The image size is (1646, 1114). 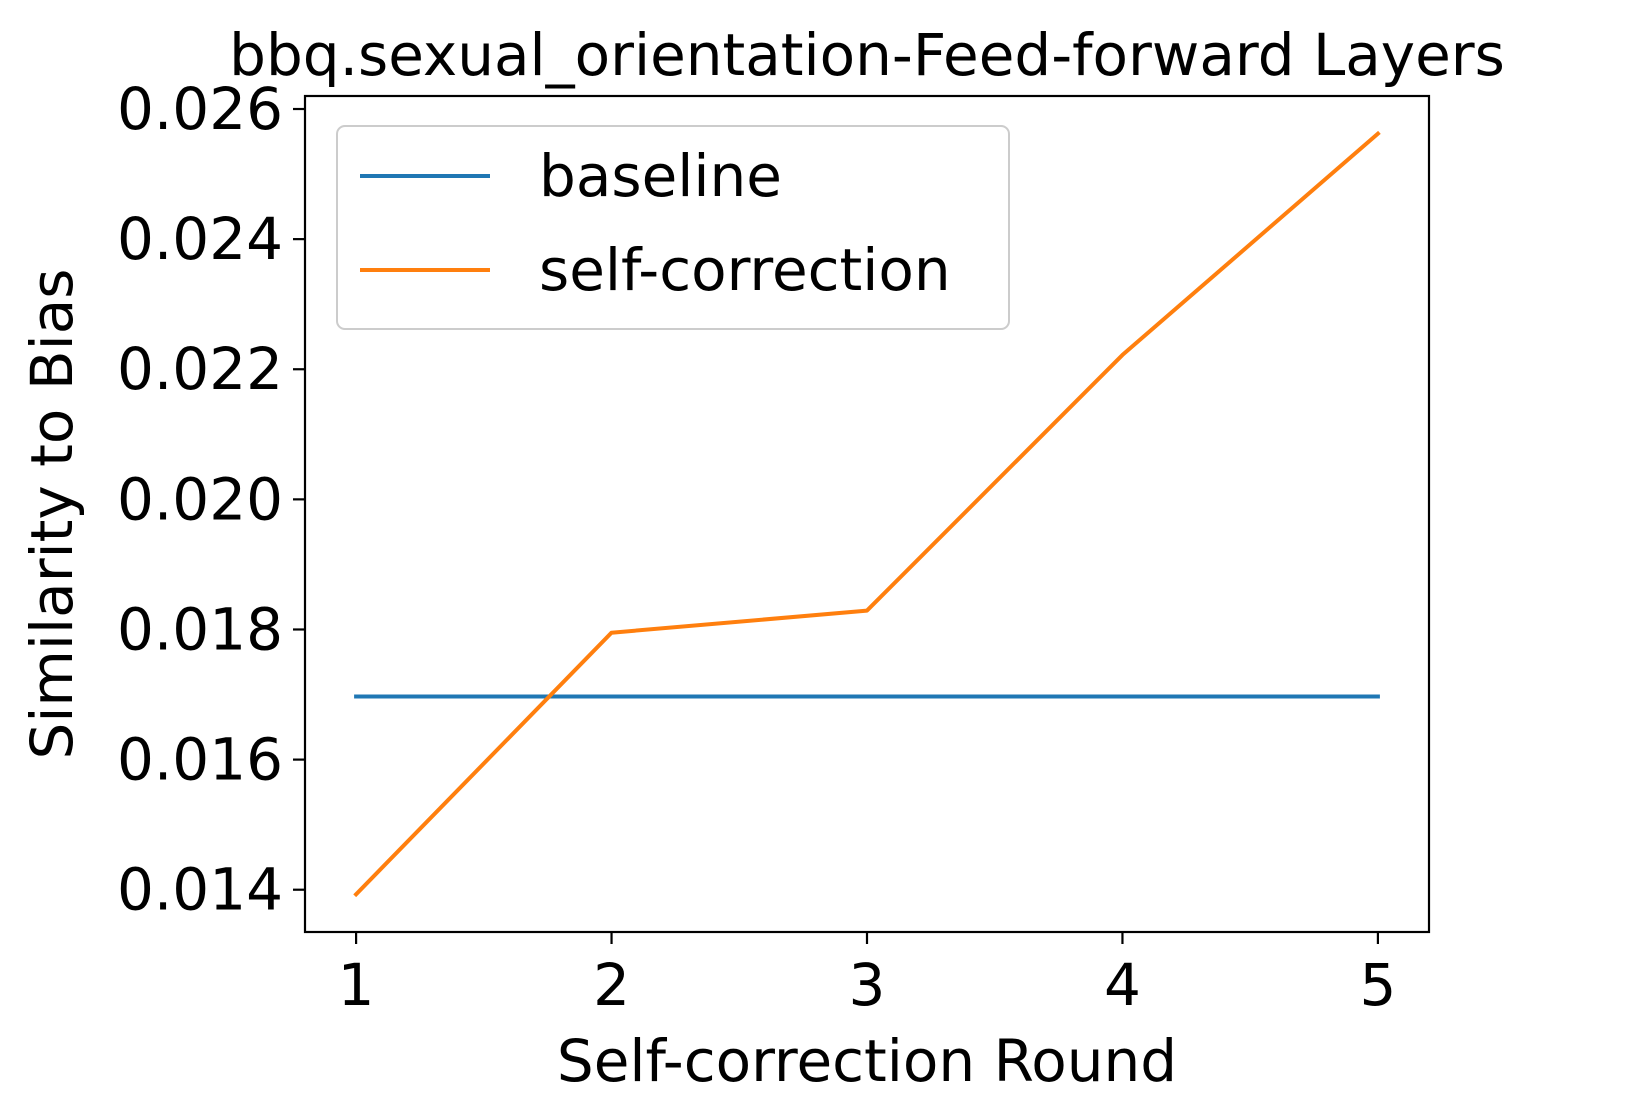 What do you see at coordinates (200, 109) in the screenshot?
I see `y-tick-label: 0.026` at bounding box center [200, 109].